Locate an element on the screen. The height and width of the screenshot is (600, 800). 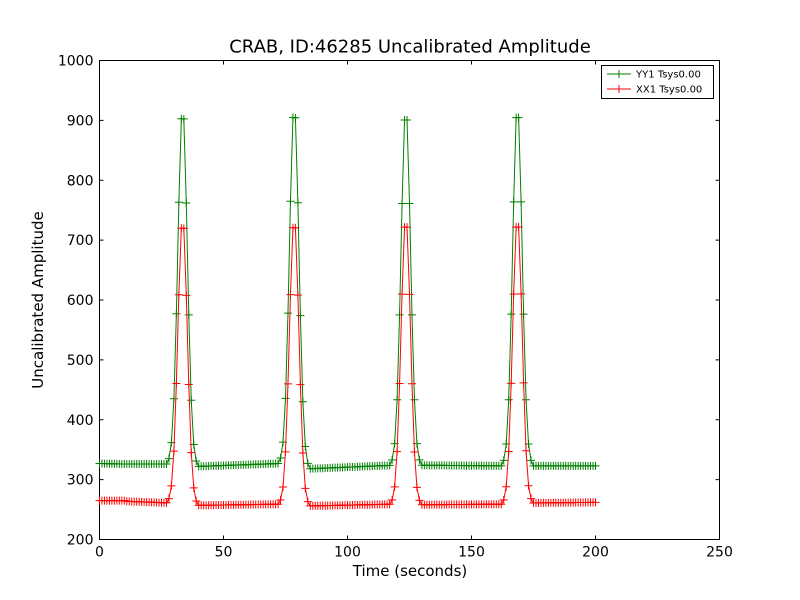
y-tick-label-700: 700 is located at coordinates (80, 241).